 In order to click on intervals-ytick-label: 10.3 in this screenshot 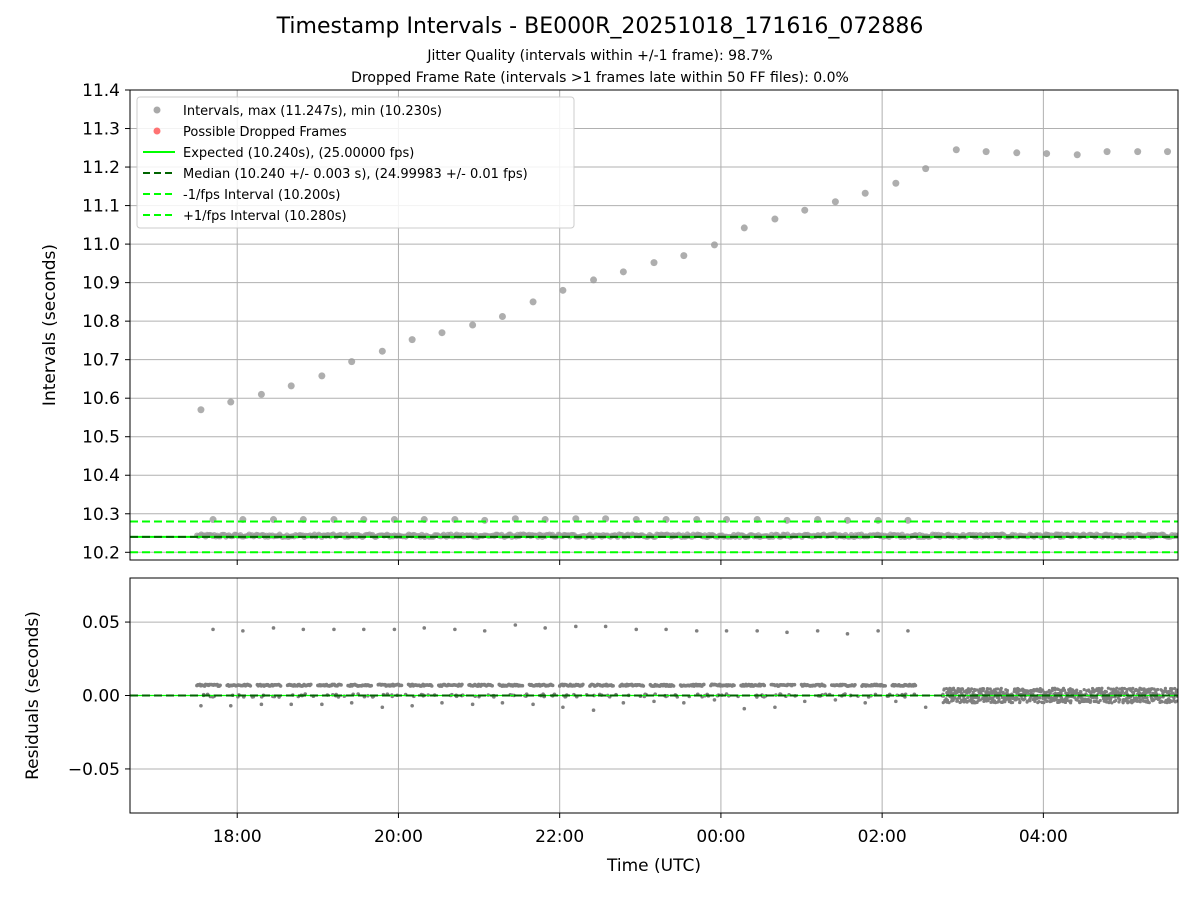, I will do `click(101, 515)`.